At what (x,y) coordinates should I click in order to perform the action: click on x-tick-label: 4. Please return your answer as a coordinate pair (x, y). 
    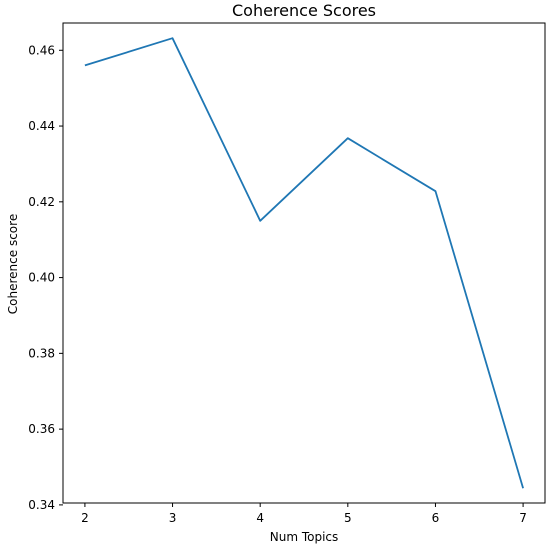
    Looking at the image, I should click on (260, 518).